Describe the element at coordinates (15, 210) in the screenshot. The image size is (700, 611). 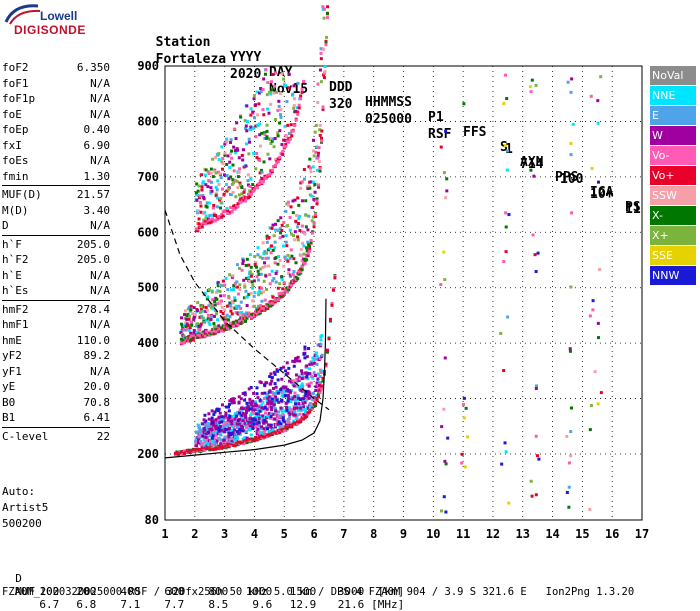
I see `param-label: M(D)` at that location.